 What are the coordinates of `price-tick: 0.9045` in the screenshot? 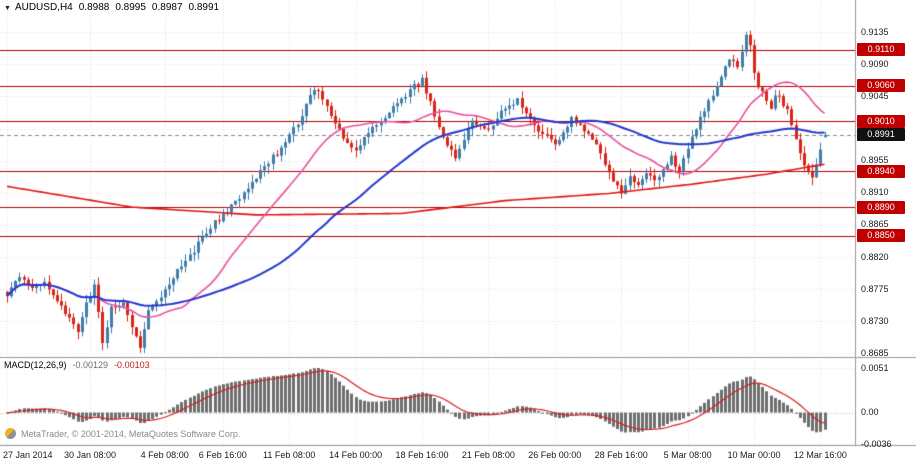 It's located at (875, 95).